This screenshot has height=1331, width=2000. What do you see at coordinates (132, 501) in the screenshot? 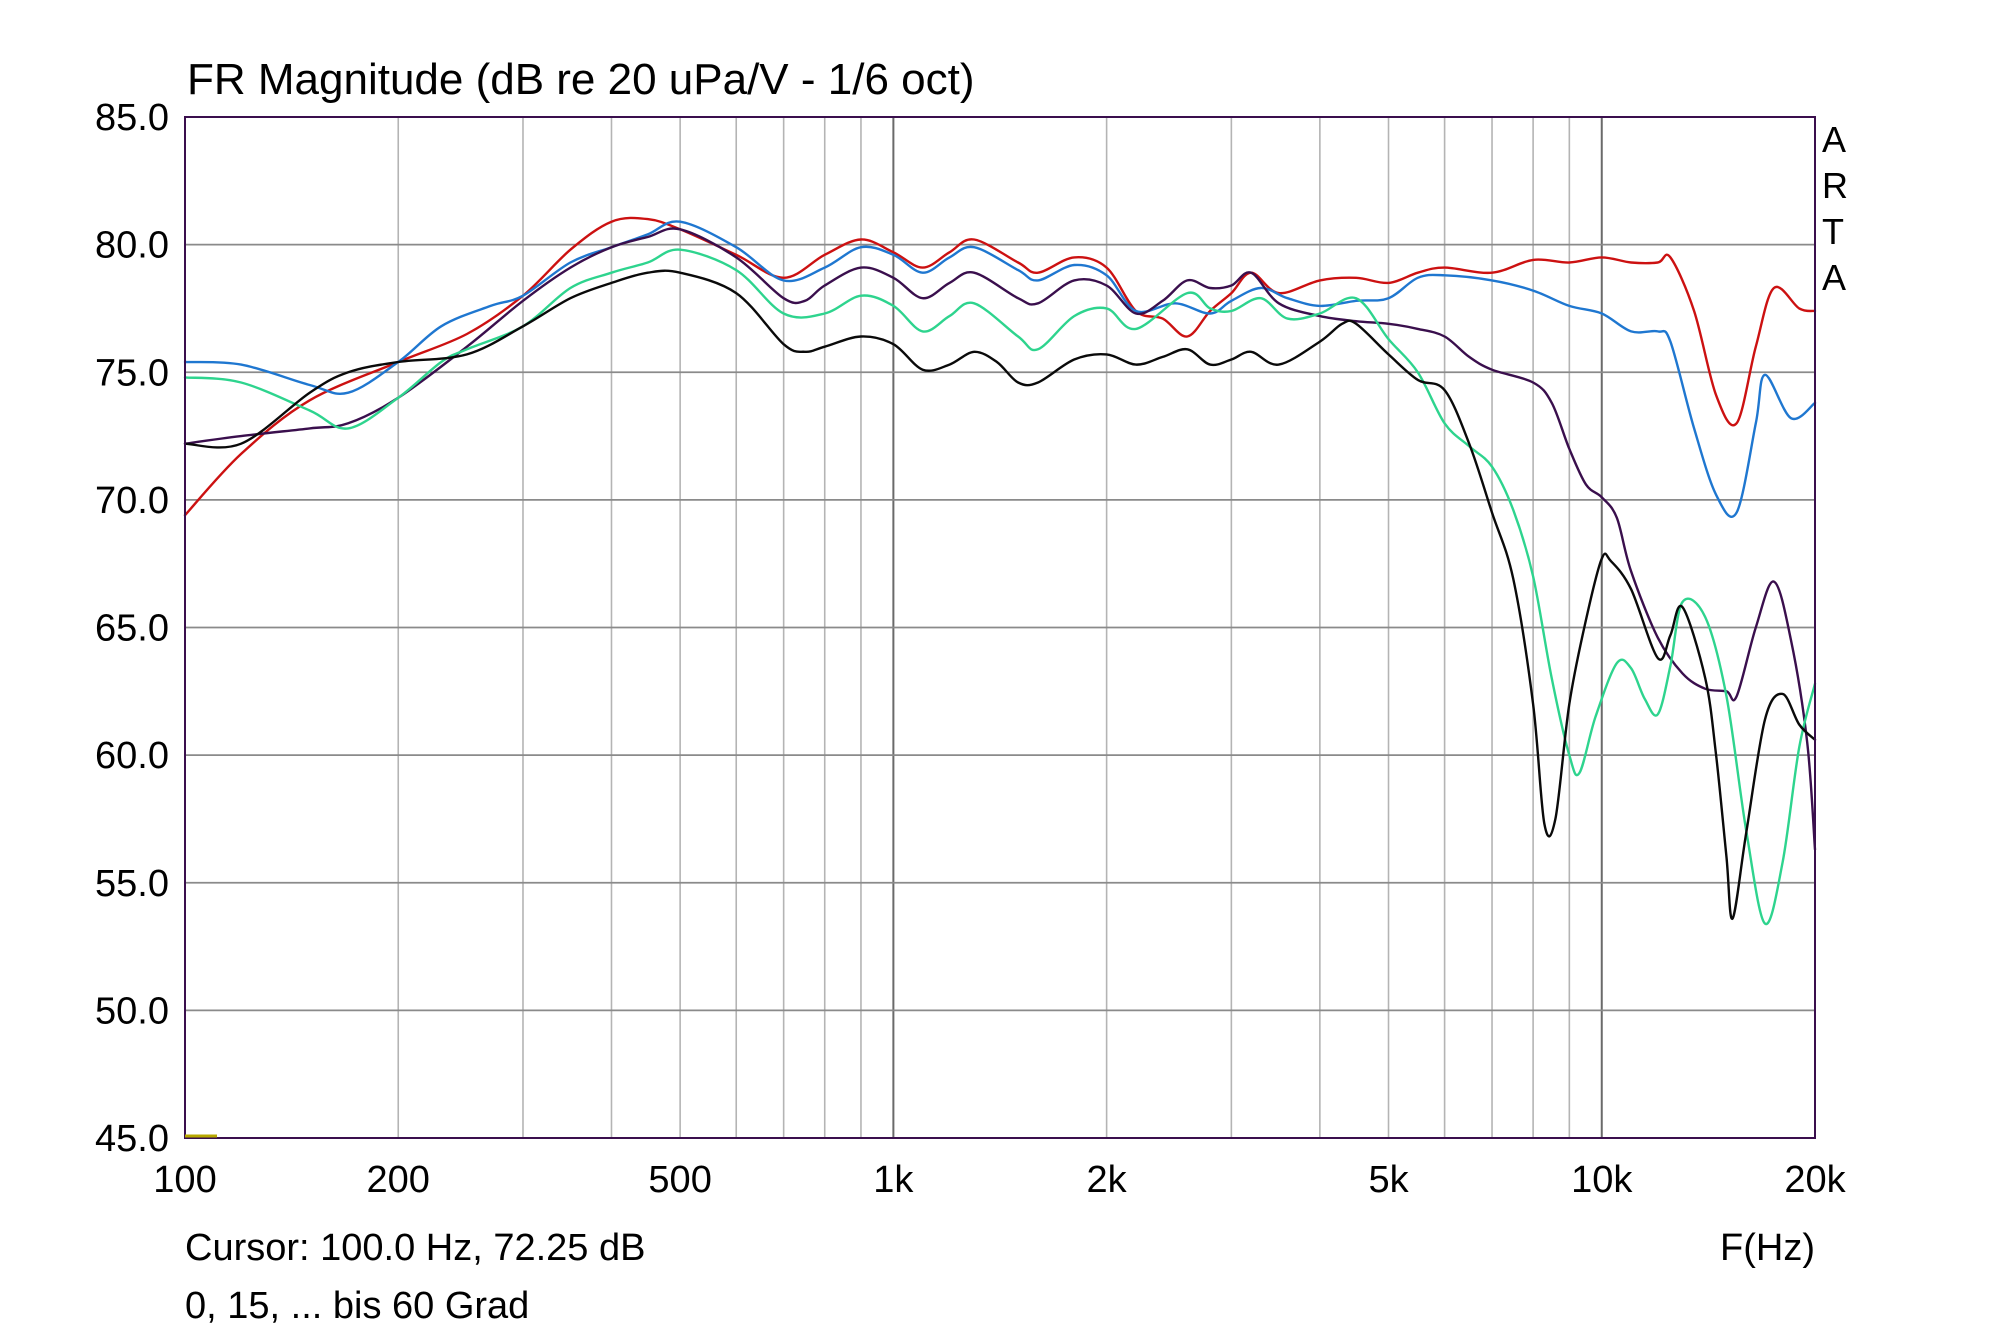
I see `y-tick-label: 70.0` at bounding box center [132, 501].